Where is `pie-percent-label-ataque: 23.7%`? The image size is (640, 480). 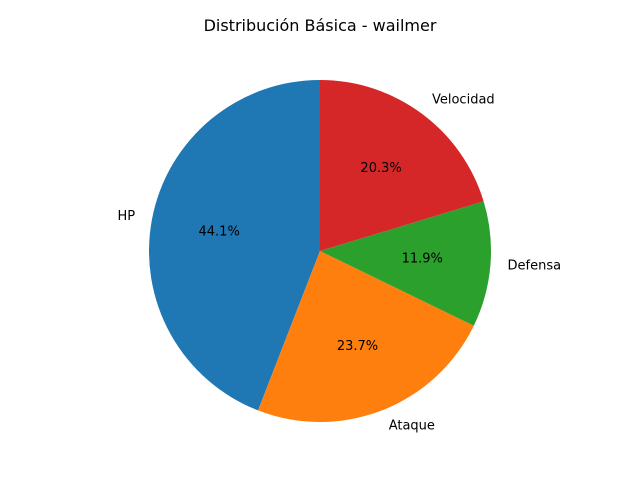 pie-percent-label-ataque: 23.7% is located at coordinates (357, 346).